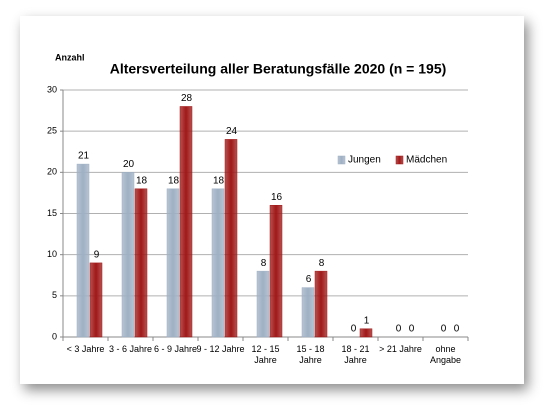  What do you see at coordinates (187, 98) in the screenshot?
I see `value-label: 28` at bounding box center [187, 98].